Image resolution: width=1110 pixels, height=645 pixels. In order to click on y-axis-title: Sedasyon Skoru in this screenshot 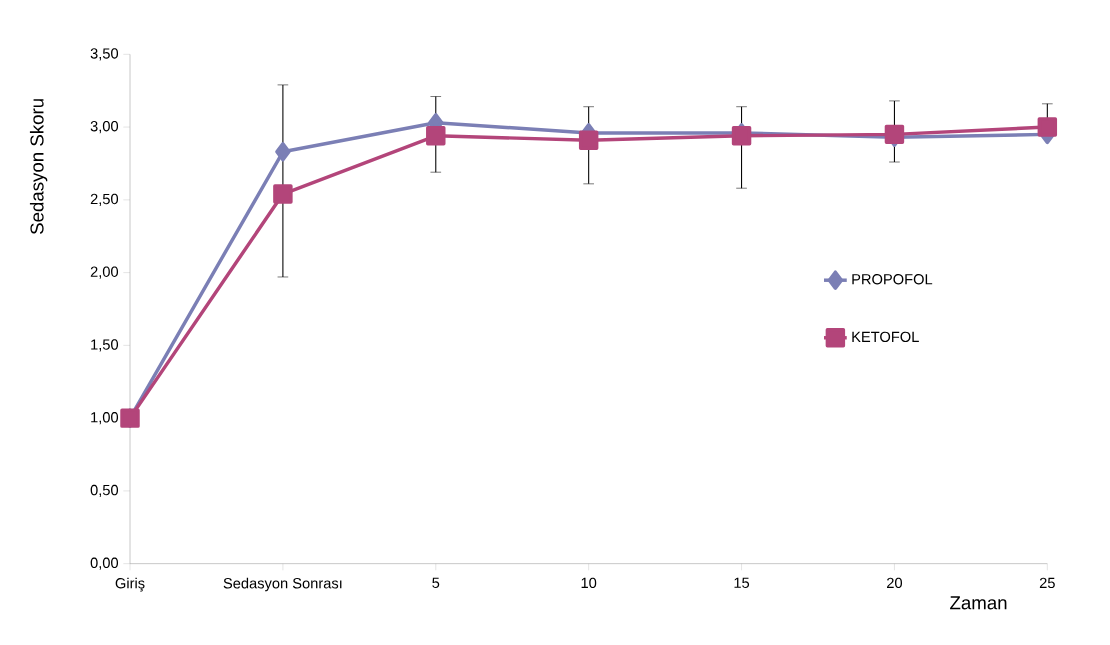, I will do `click(38, 167)`.